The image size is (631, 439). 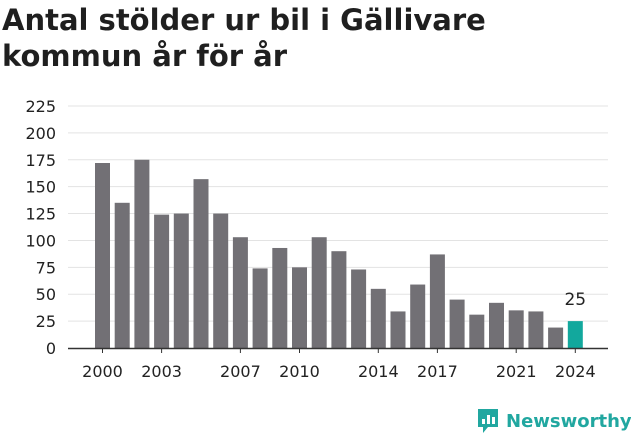 I want to click on newsworthy-logo-icon, so click(x=488, y=421).